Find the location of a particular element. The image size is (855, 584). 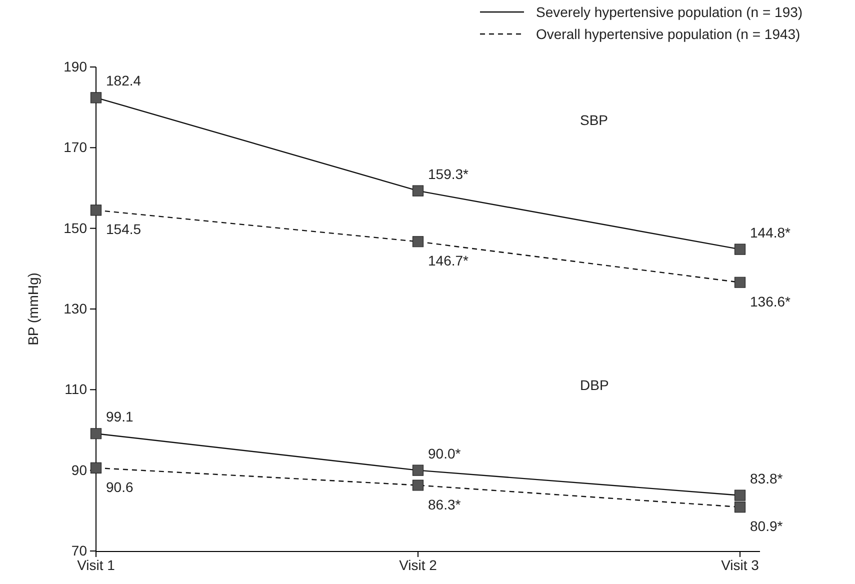

legend-label: Overall hypertensive population (n = 1943) is located at coordinates (668, 34).